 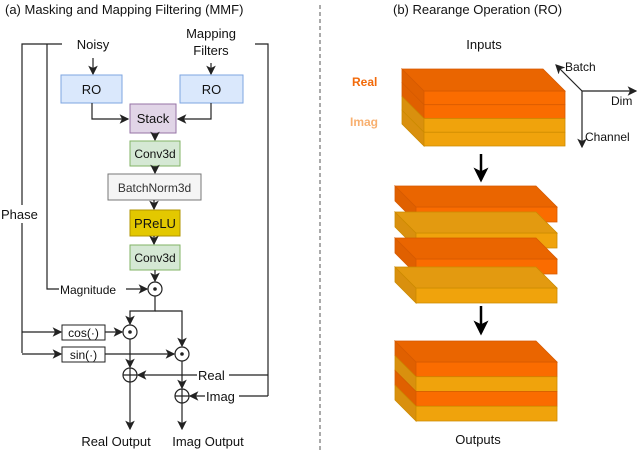 I want to click on conv3d-label-1: Conv3d, so click(x=154, y=154).